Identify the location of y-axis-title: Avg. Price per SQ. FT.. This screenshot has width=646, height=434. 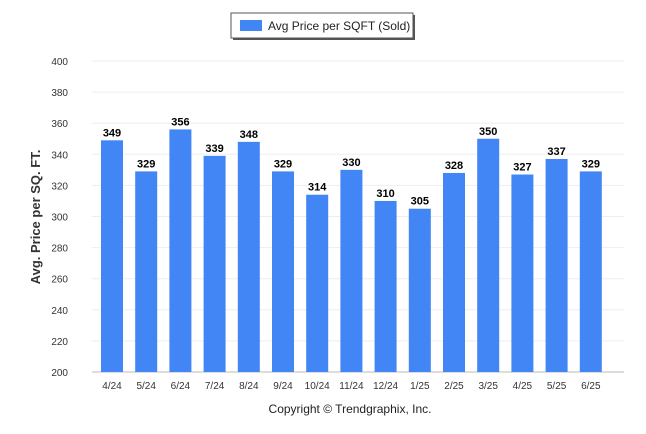
(35, 217).